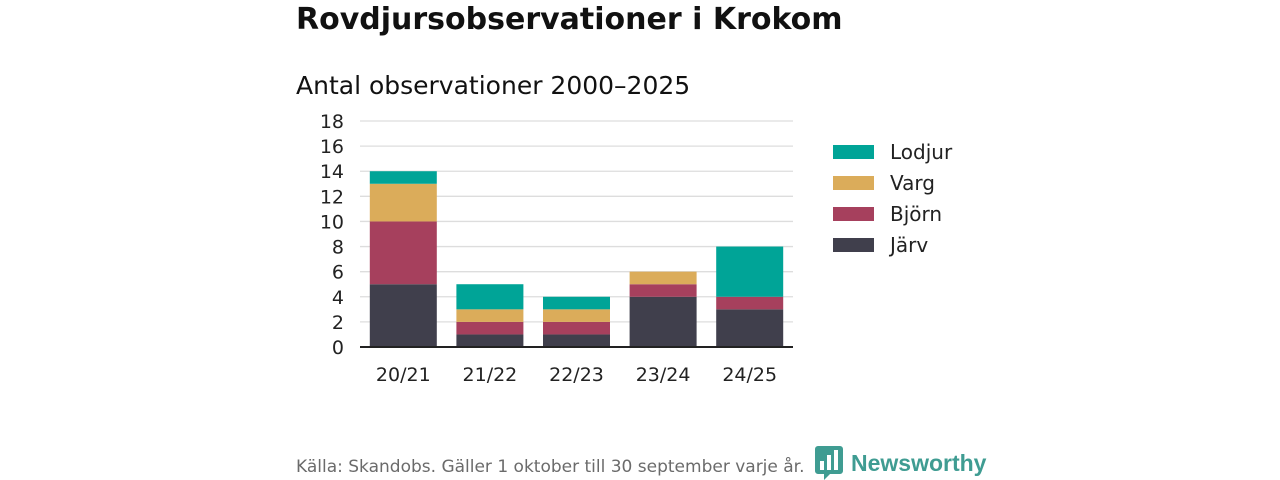 This screenshot has height=480, width=1280. Describe the element at coordinates (853, 152) in the screenshot. I see `legend-swatch-lodjur` at that location.